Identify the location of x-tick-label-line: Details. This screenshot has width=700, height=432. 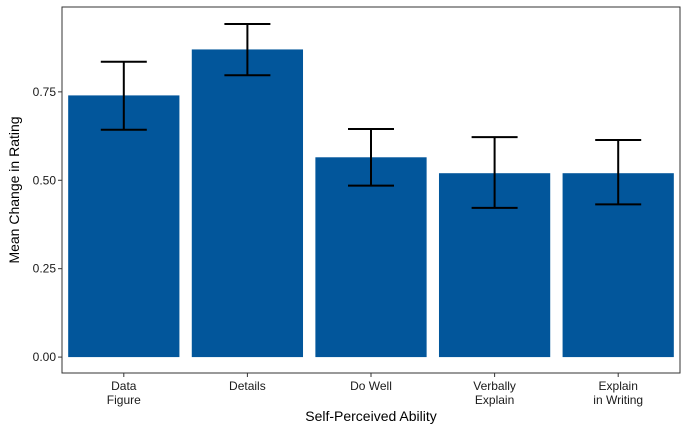
(247, 386).